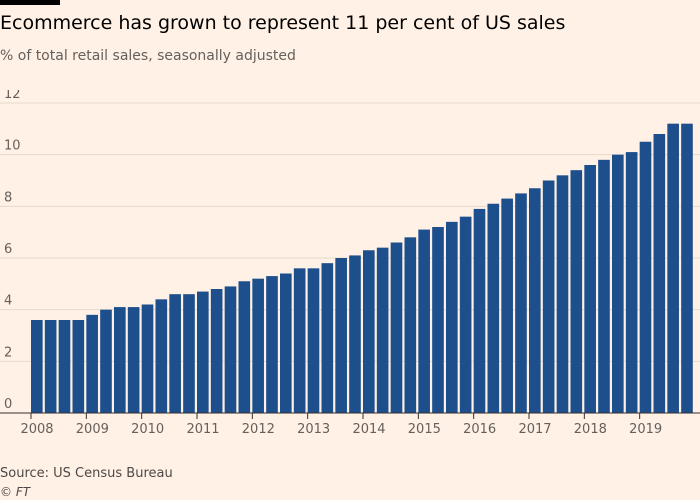 This screenshot has height=500, width=700. What do you see at coordinates (12, 96) in the screenshot?
I see `y-tick-label: 12` at bounding box center [12, 96].